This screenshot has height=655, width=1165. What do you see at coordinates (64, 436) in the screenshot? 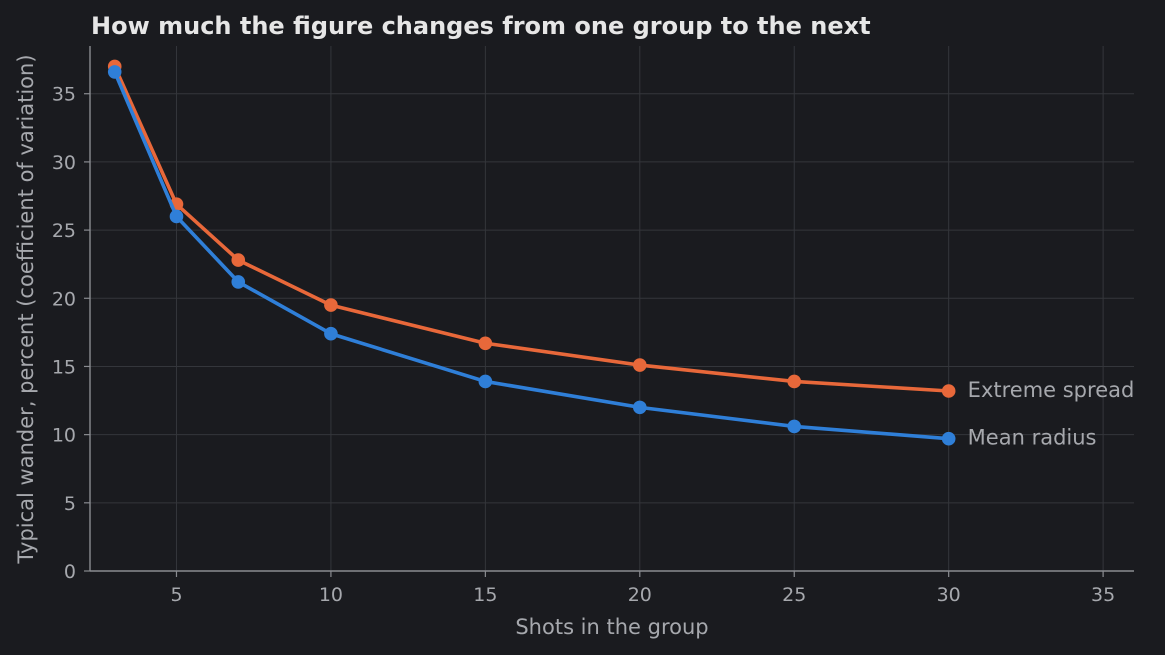
I see `y-tick-label: 10` at bounding box center [64, 436].